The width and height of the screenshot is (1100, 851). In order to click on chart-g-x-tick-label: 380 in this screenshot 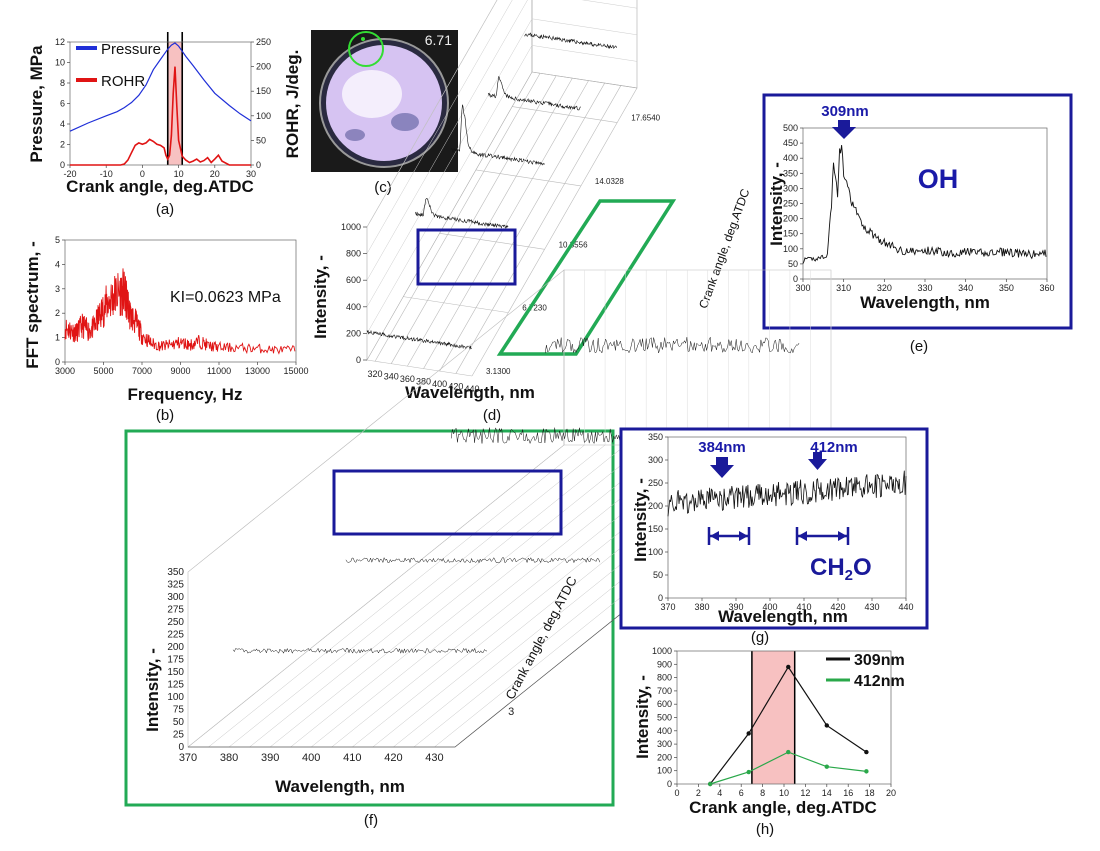, I will do `click(701, 607)`.